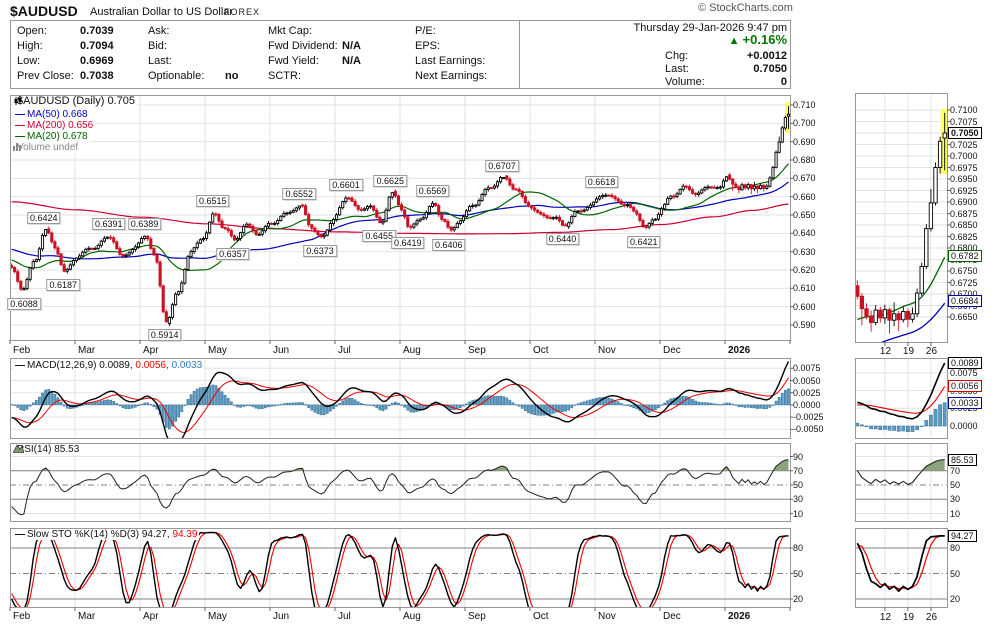 This screenshot has width=1000, height=633. I want to click on quote-datetime: Thursday 29-Jan-2026 9:47 pm, so click(710, 28).